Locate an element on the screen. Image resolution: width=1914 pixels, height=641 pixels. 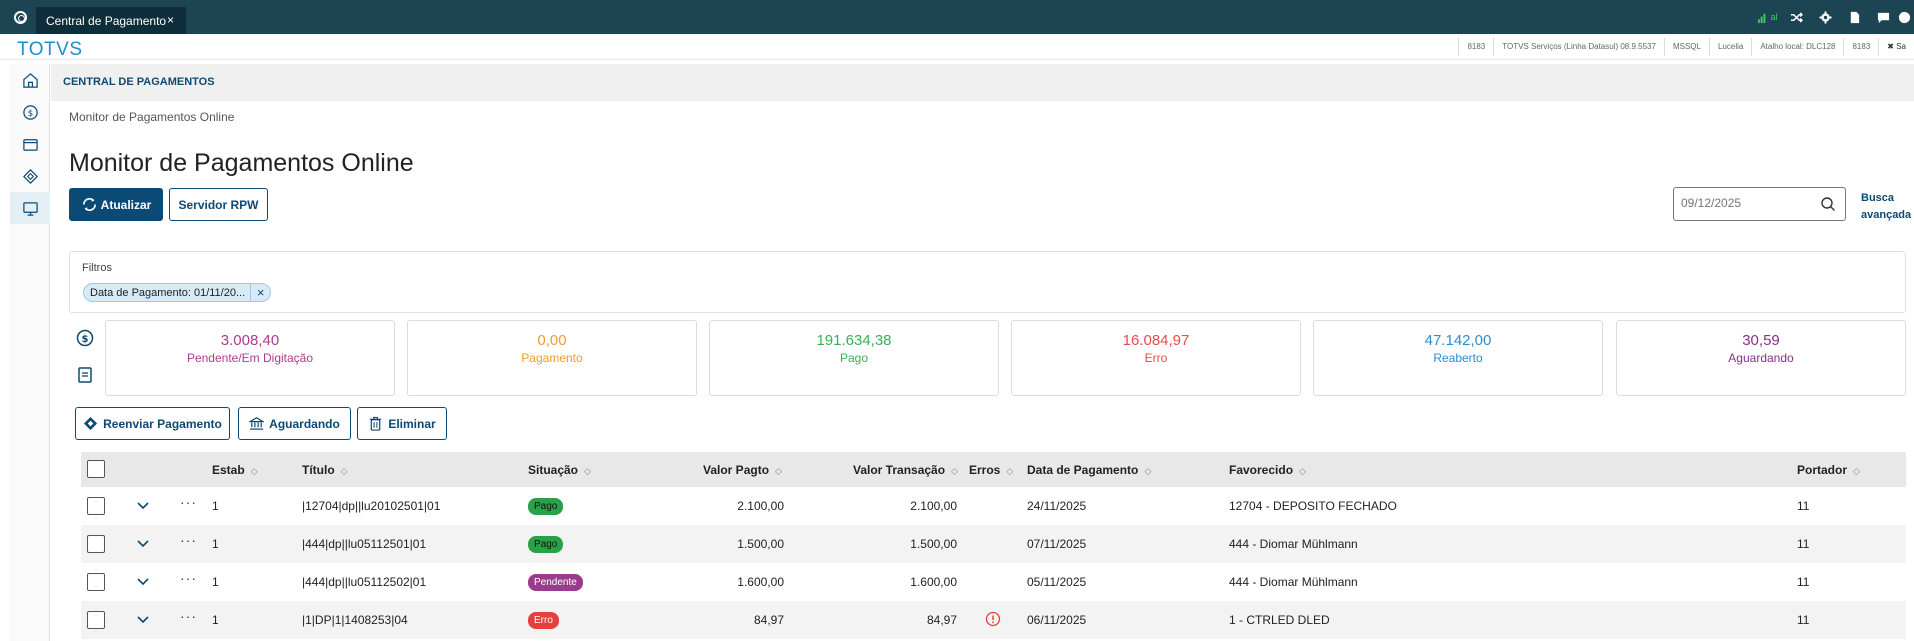
filter-chip-close-icon: × is located at coordinates (260, 292).